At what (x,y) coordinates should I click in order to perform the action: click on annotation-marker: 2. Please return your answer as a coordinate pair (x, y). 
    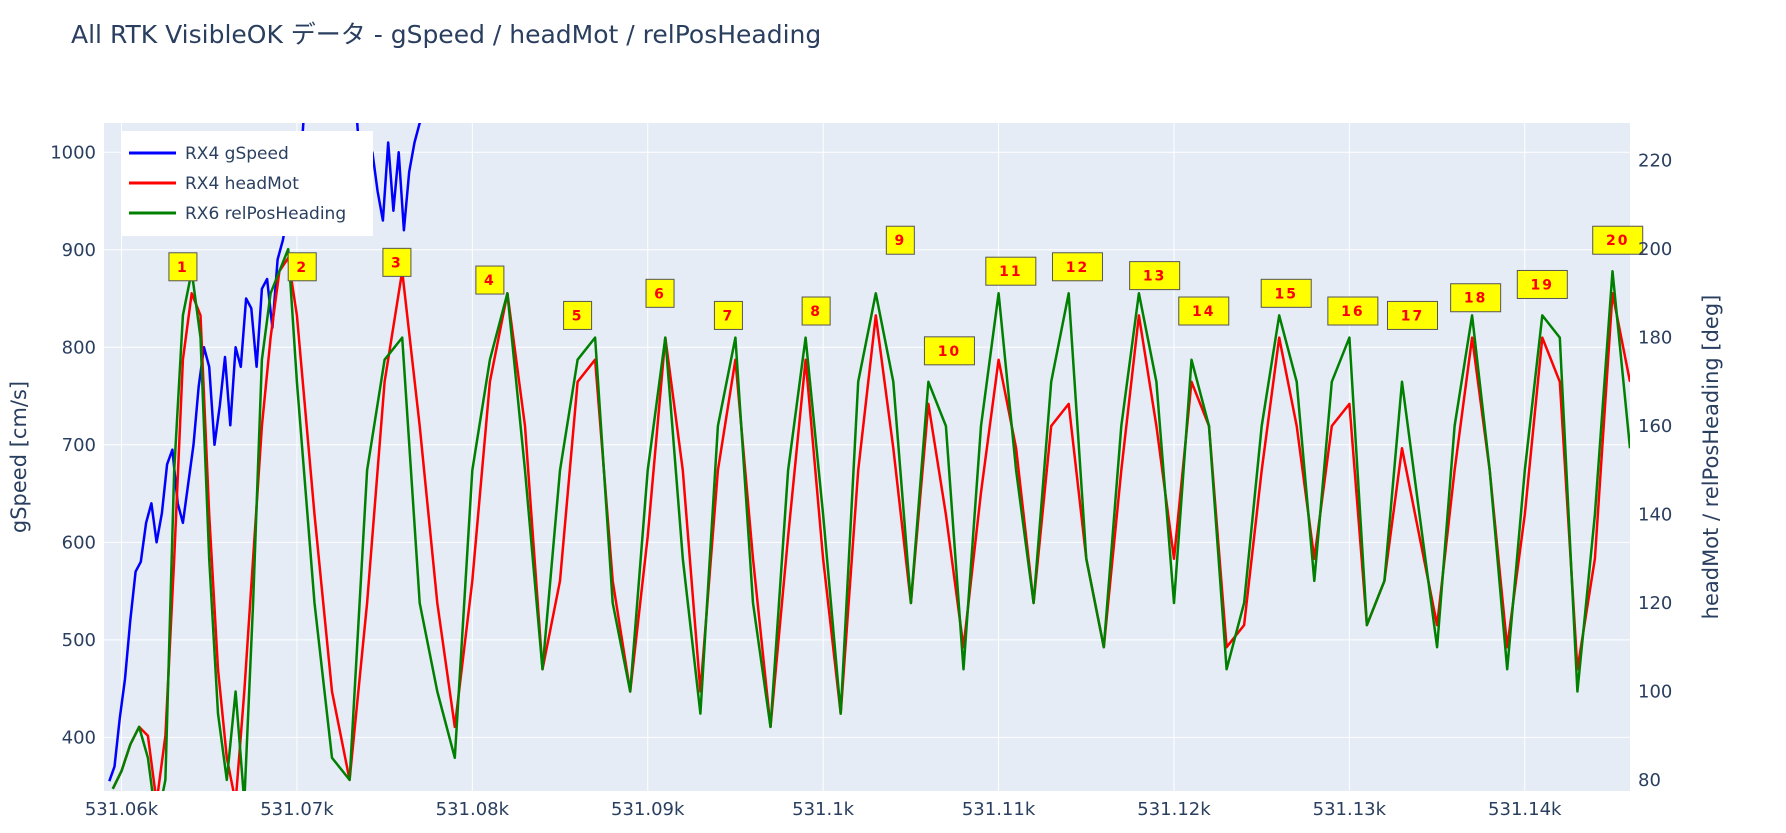
    Looking at the image, I should click on (302, 267).